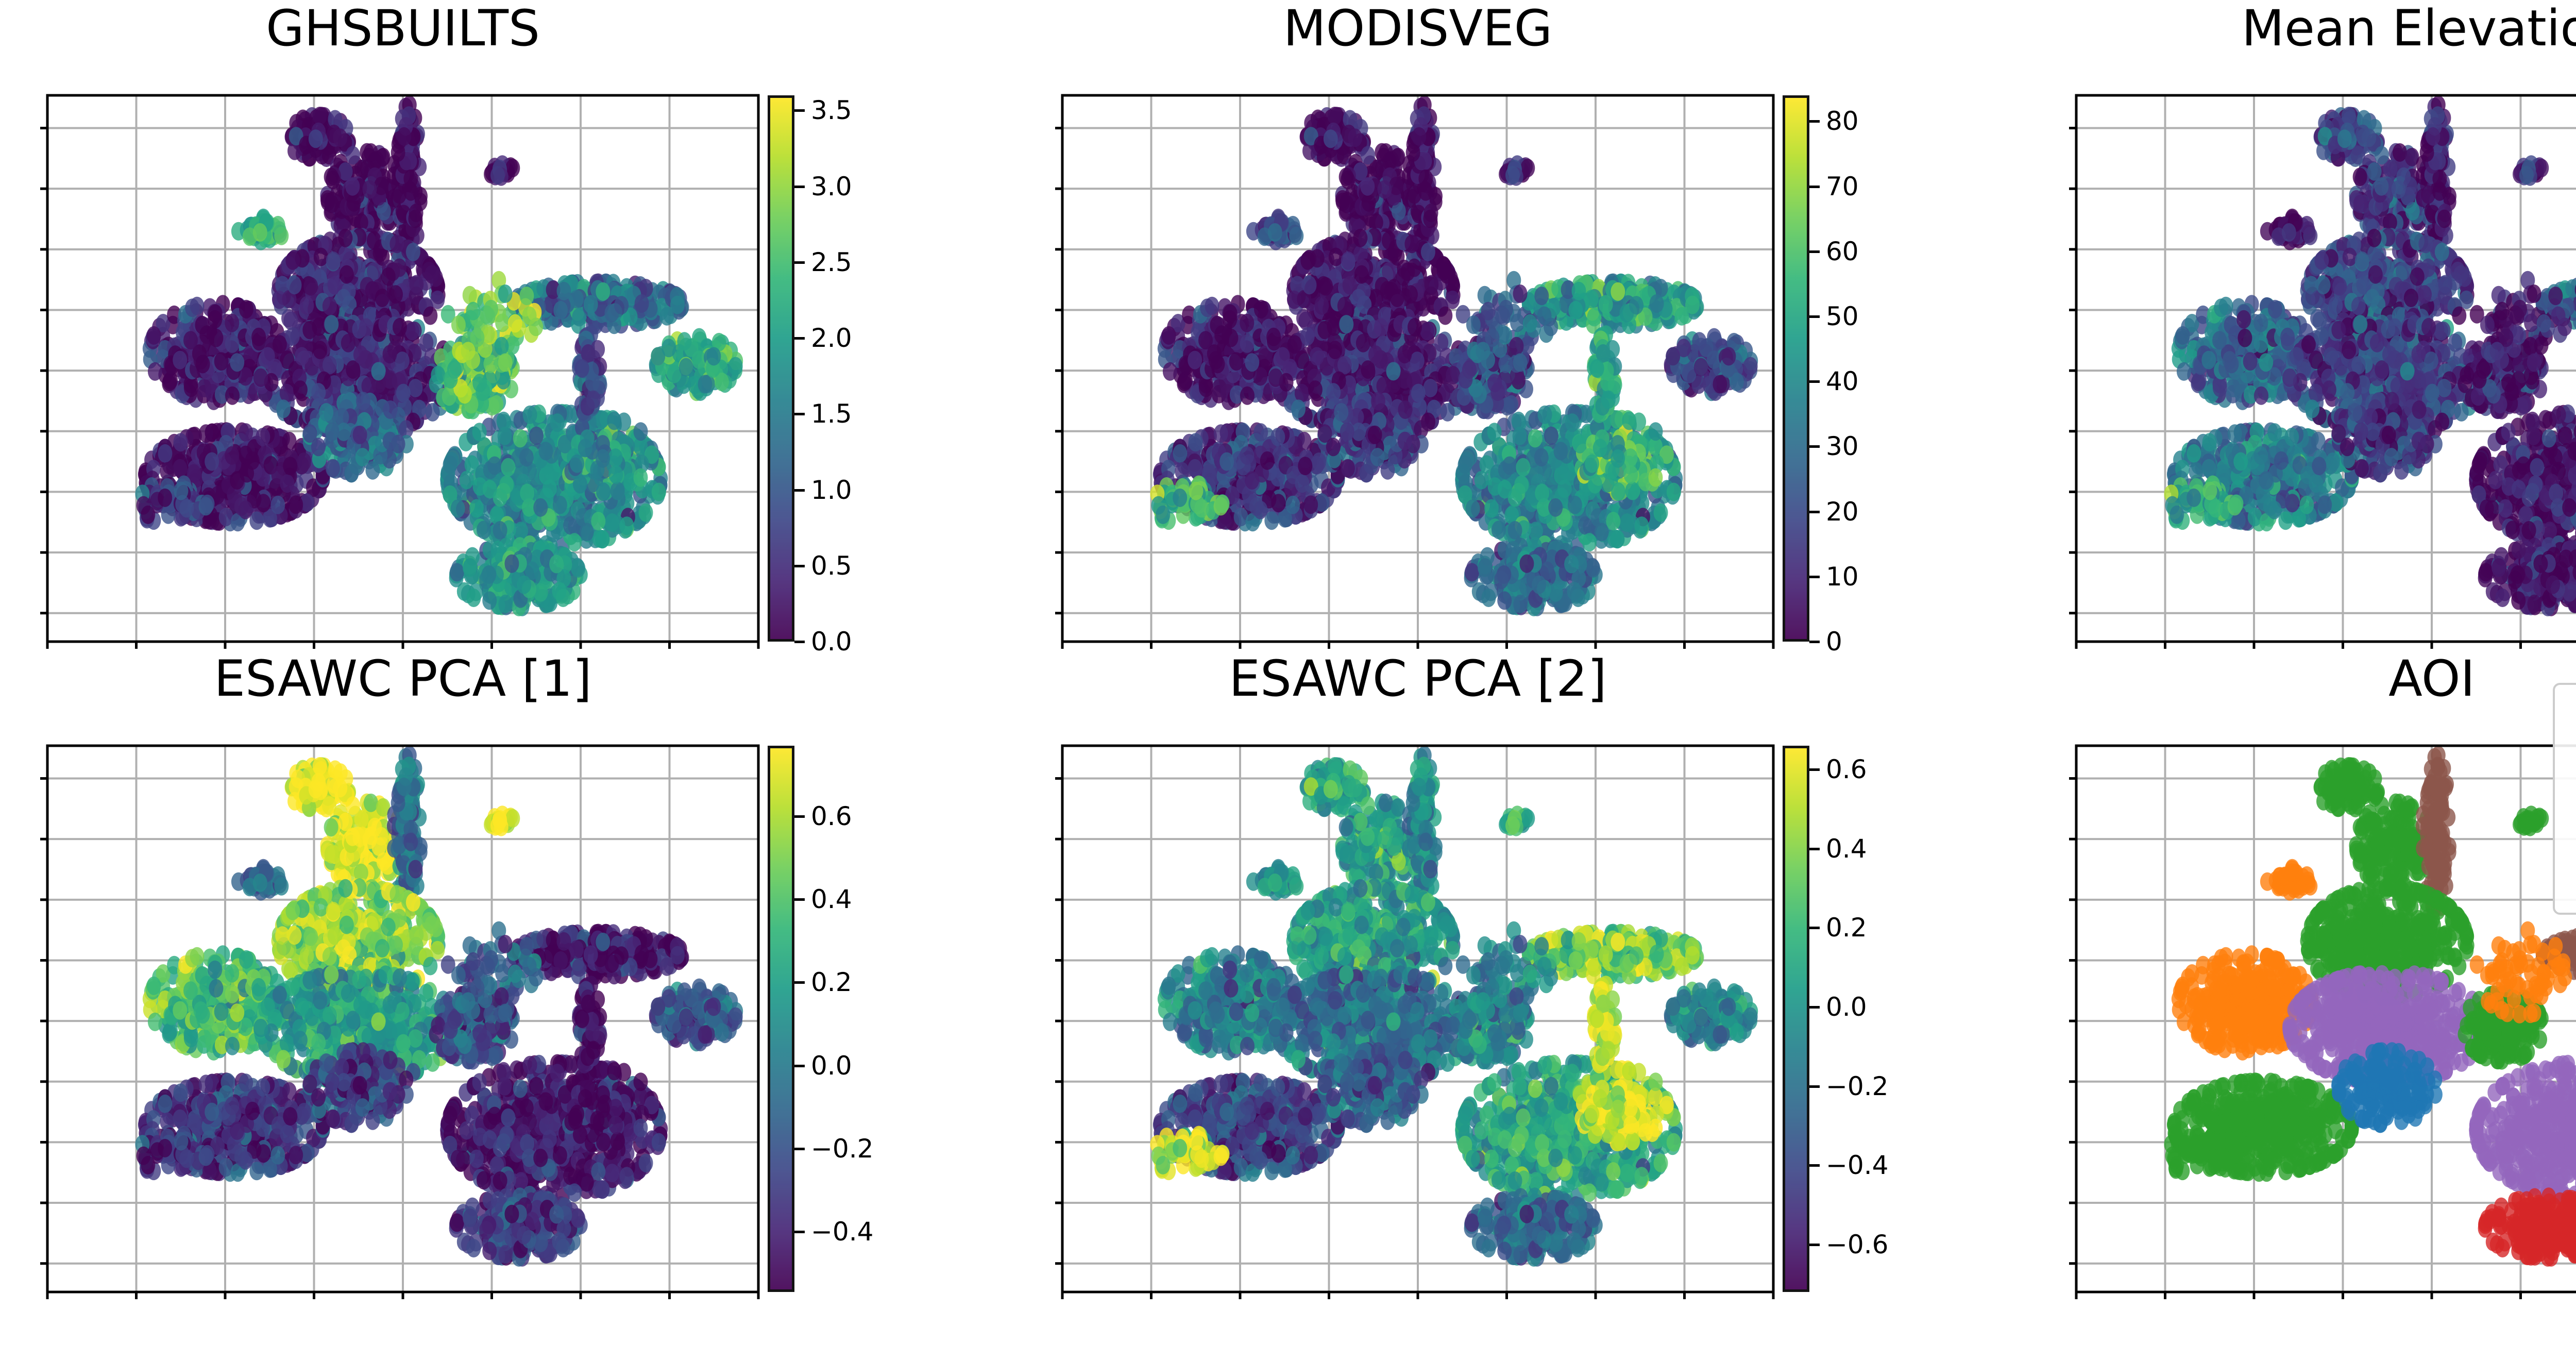 This screenshot has width=2576, height=1360. Describe the element at coordinates (402, 28) in the screenshot. I see `subplot-title: GHSBUILTS` at that location.